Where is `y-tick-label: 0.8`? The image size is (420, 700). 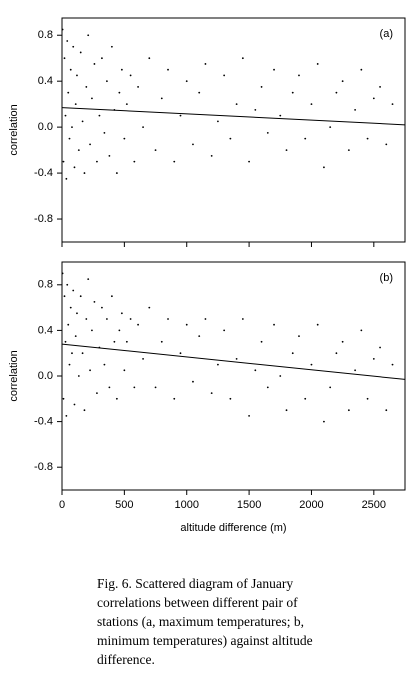
y-tick-label: 0.8 is located at coordinates (45, 35).